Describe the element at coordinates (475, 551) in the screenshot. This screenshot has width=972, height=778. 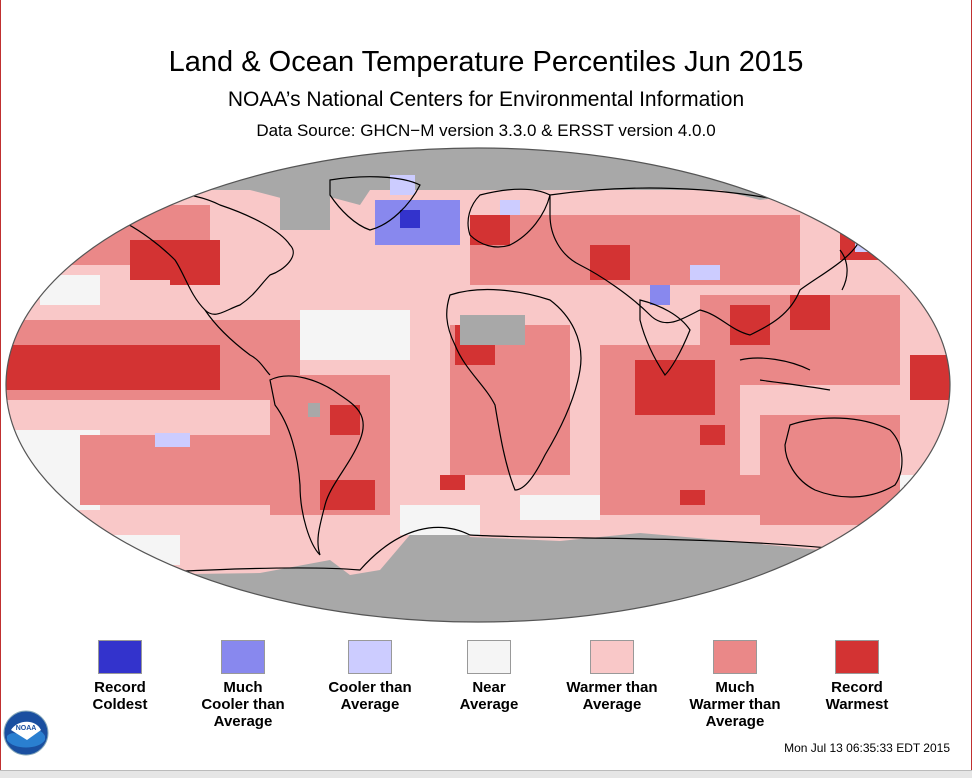
I see `antarctica-outline` at that location.